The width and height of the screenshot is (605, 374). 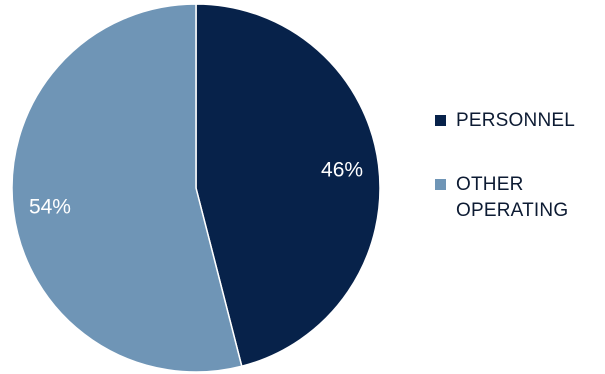 I want to click on legend-item-other-operating: OTHER OPERATING, so click(x=519, y=198).